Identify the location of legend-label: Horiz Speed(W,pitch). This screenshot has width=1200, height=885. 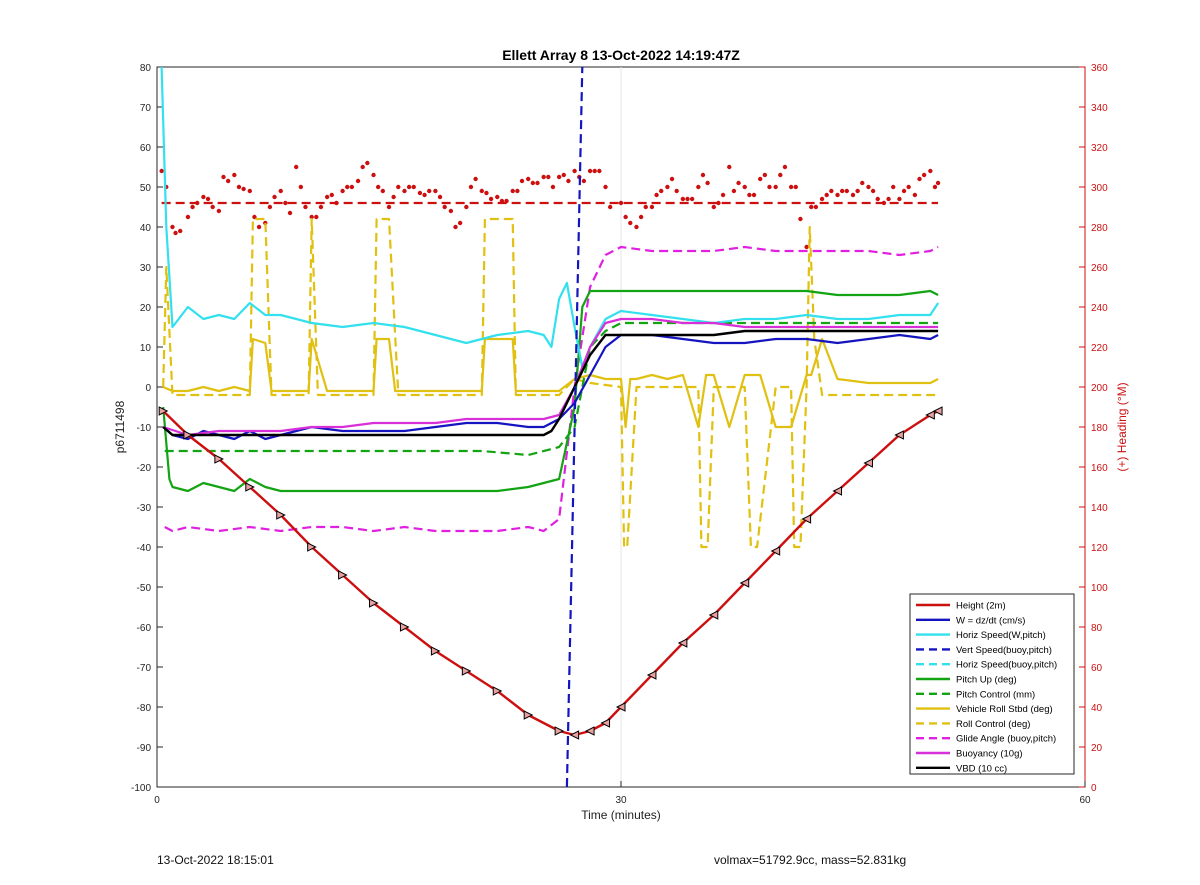
(1001, 635).